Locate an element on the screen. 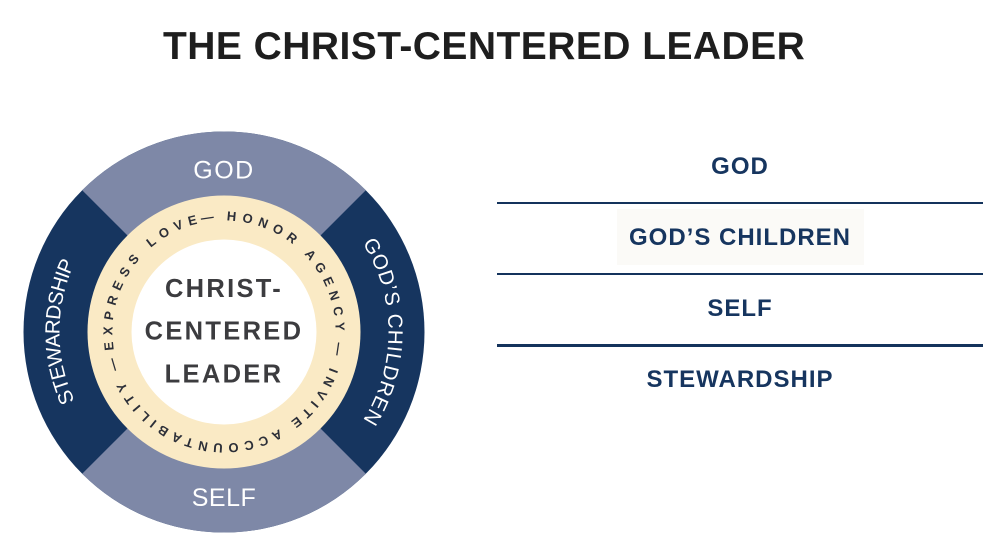  svg-text: CHRIST- is located at coordinates (224, 289).